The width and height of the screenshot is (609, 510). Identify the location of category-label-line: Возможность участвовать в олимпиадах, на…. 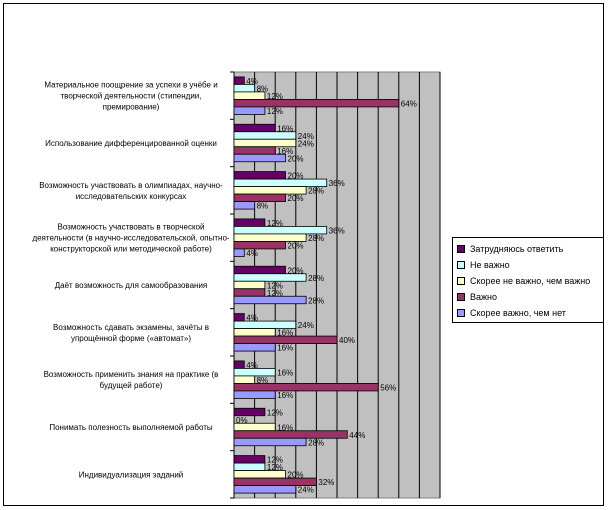
(131, 185).